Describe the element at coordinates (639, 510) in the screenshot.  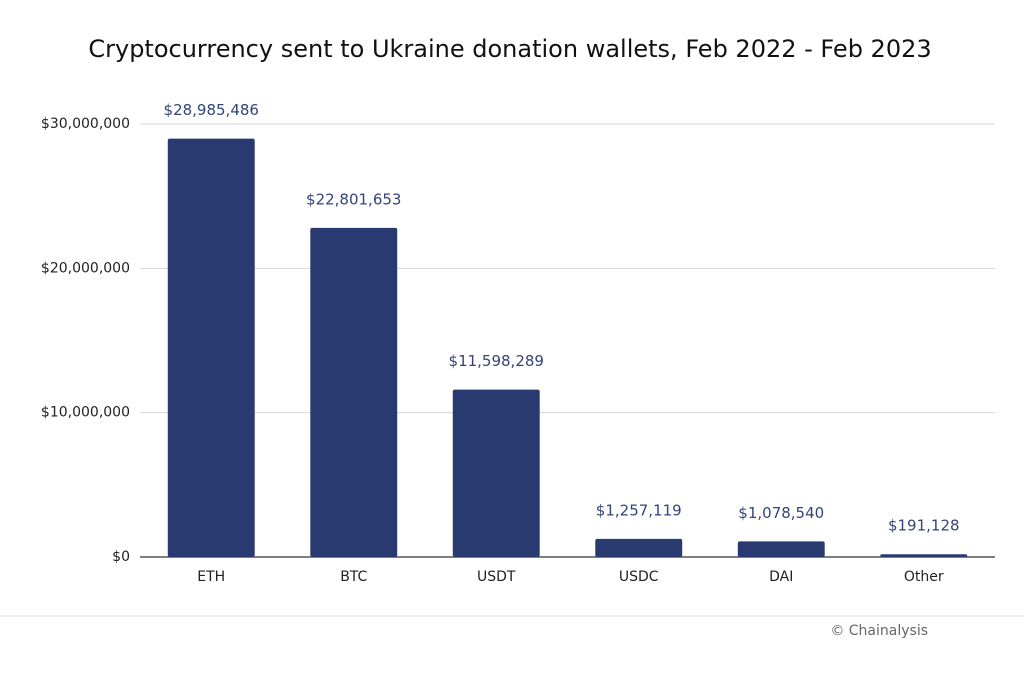
I see `value-label: $1,257,119` at that location.